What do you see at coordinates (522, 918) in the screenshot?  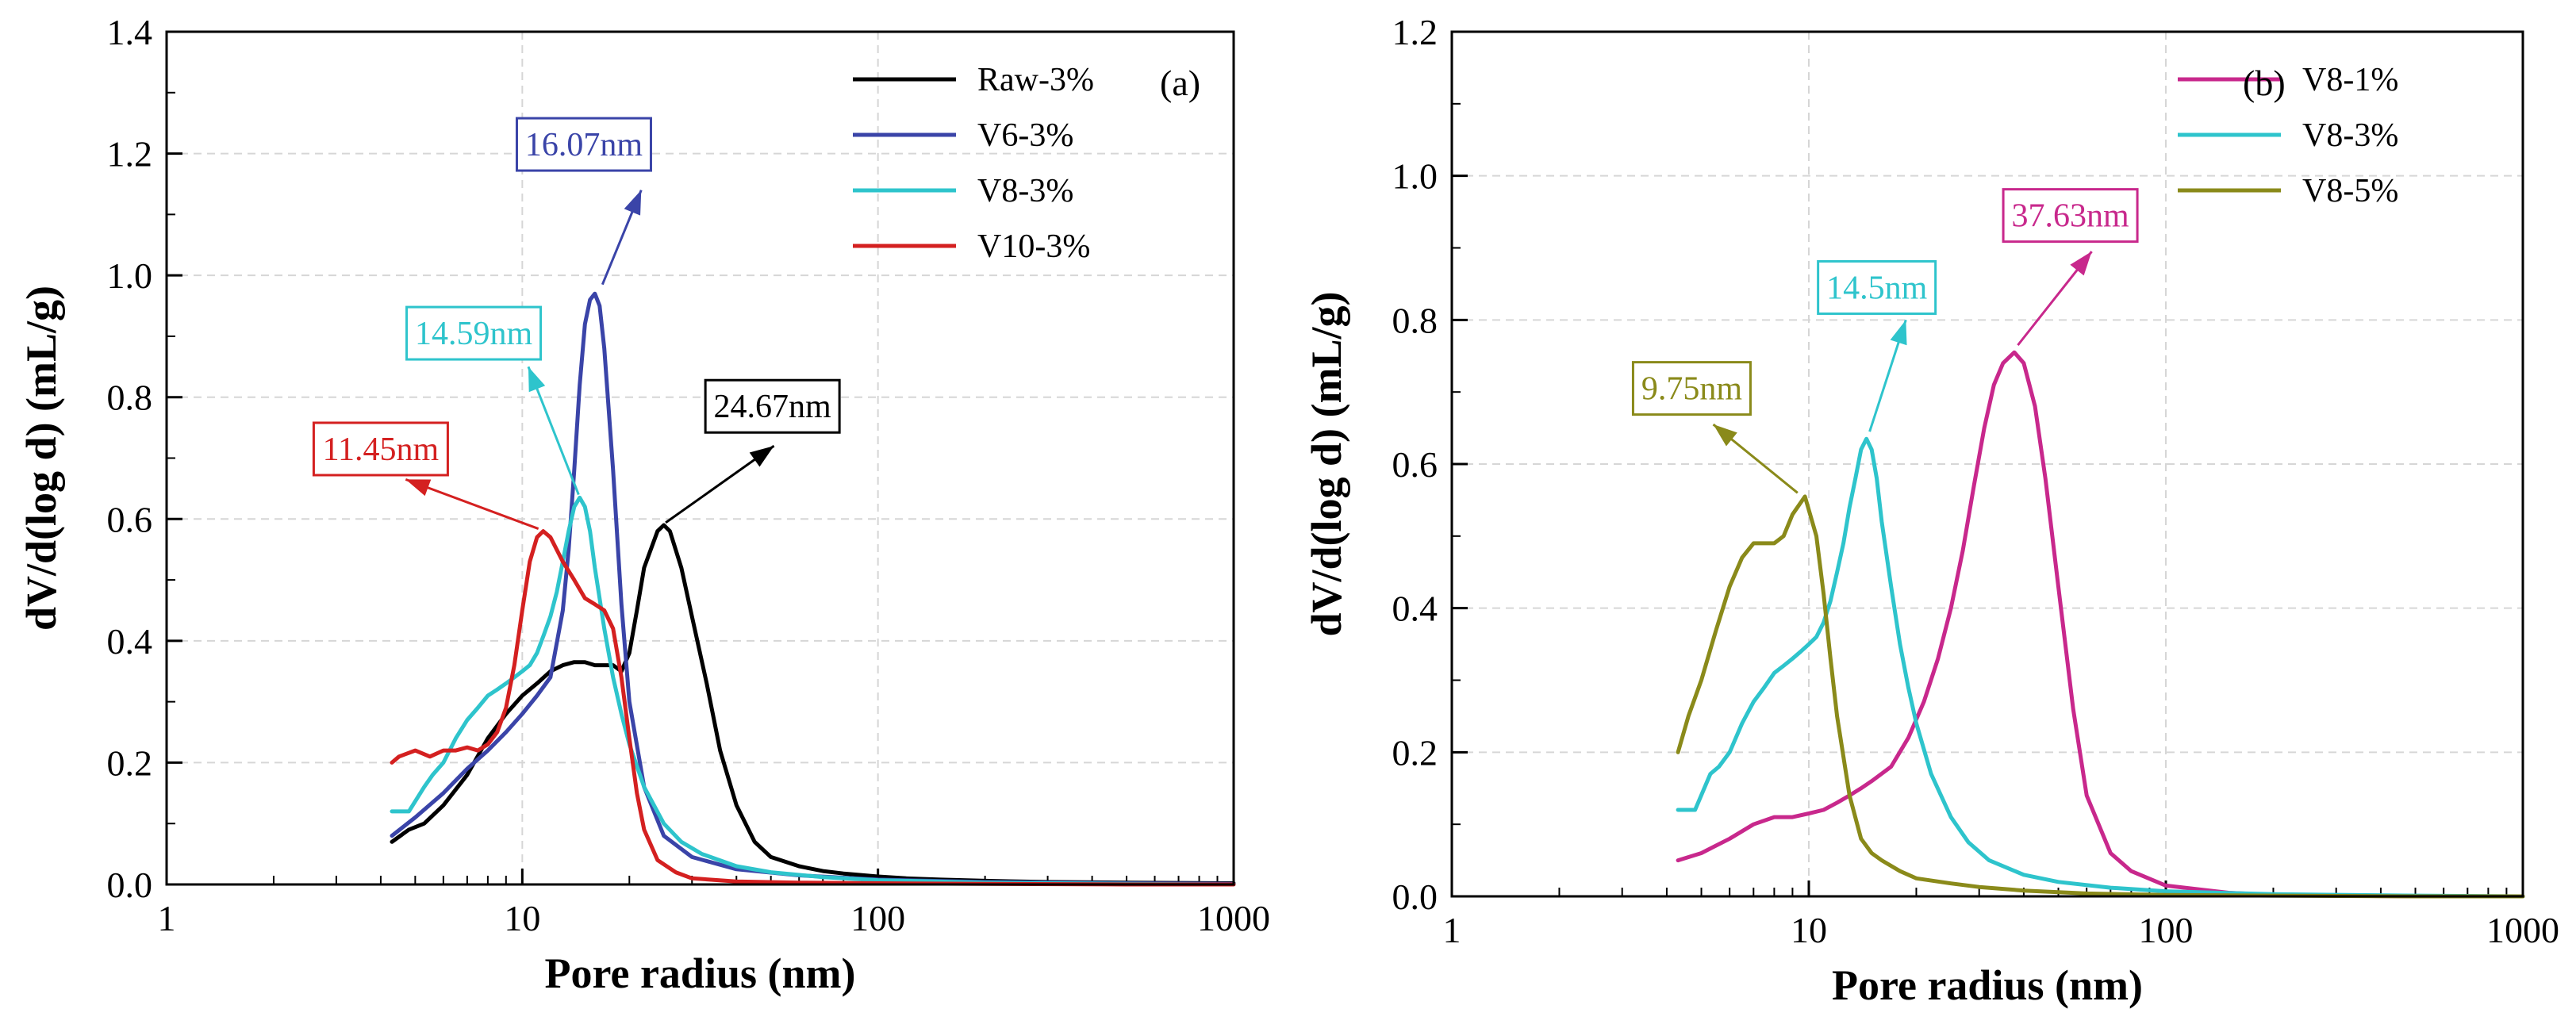 I see `chart-0-x-tick-label-1: 10` at bounding box center [522, 918].